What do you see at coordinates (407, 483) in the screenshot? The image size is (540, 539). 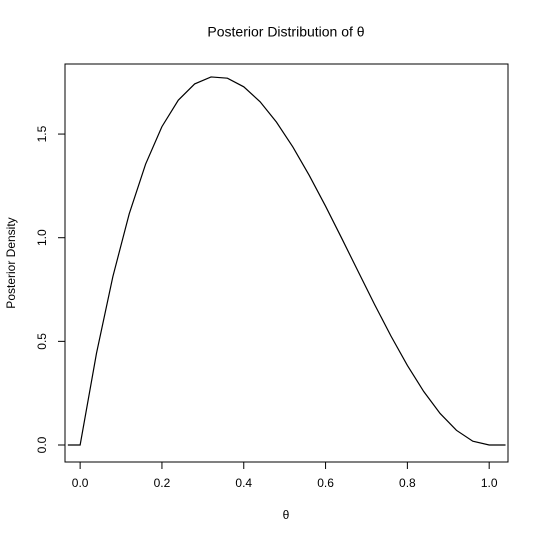 I see `x-tick-label: 0.8` at bounding box center [407, 483].